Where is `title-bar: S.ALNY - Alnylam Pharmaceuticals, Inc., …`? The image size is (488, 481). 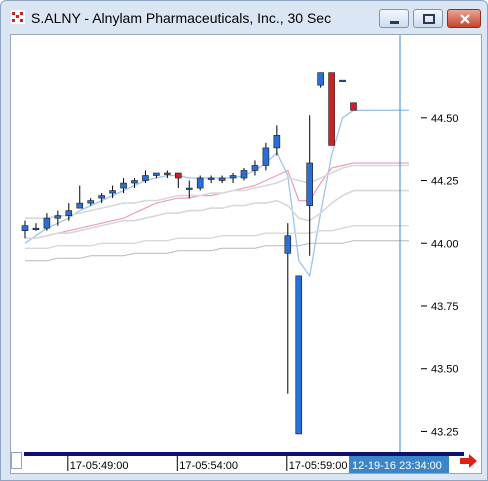 title-bar: S.ALNY - Alnylam Pharmaceuticals, Inc., … is located at coordinates (244, 17).